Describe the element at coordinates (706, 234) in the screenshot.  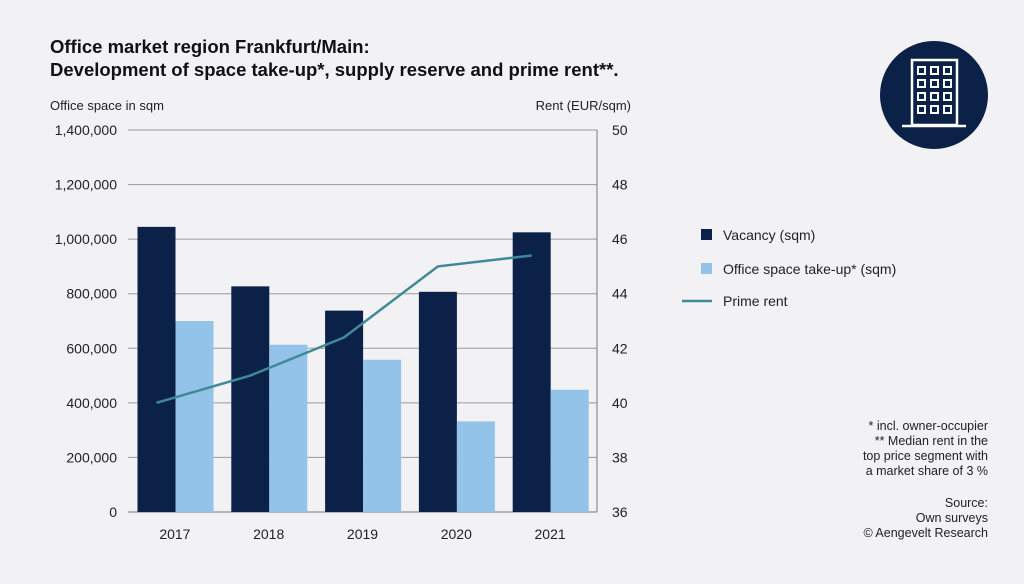
I see `legend-swatch-vacancy` at that location.